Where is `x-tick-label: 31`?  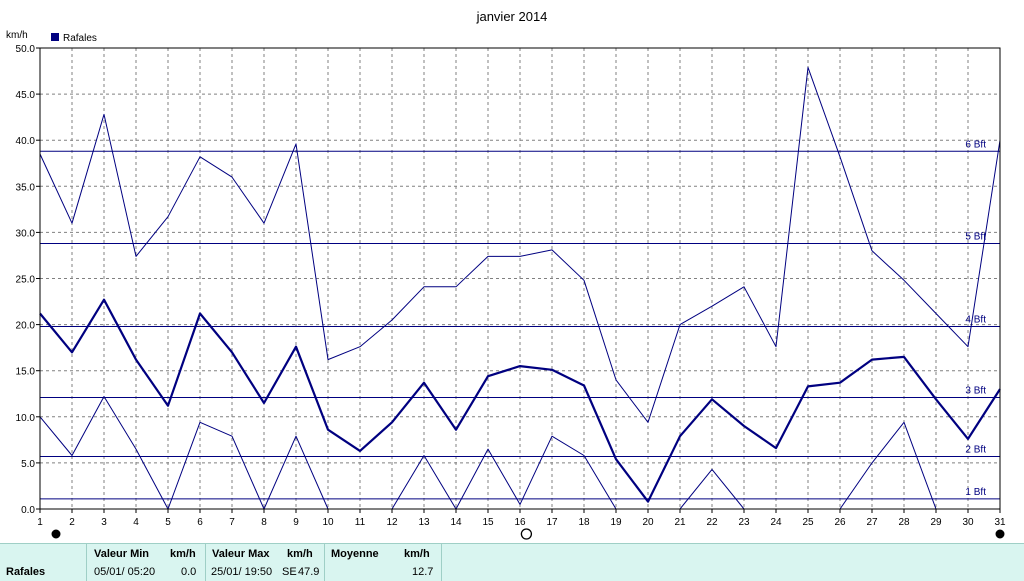
x-tick-label: 31 is located at coordinates (1000, 522).